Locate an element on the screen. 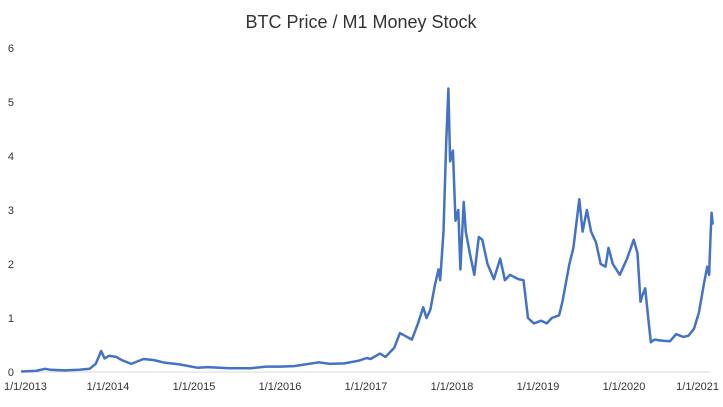 The height and width of the screenshot is (407, 723). x-tick-label: 1/1/2020 is located at coordinates (624, 387).